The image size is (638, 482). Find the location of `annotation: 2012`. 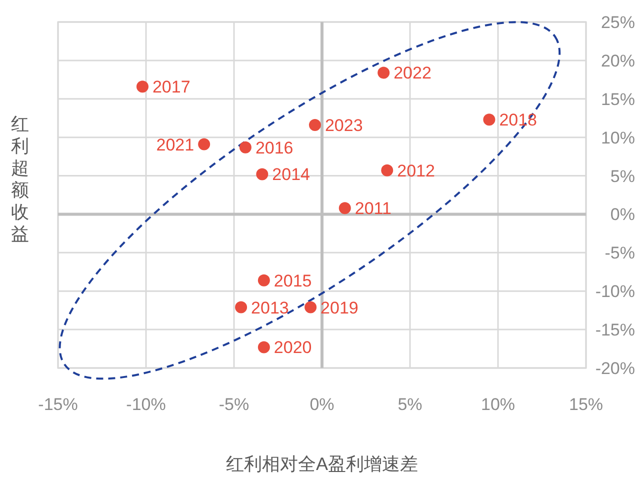

annotation: 2012 is located at coordinates (416, 170).